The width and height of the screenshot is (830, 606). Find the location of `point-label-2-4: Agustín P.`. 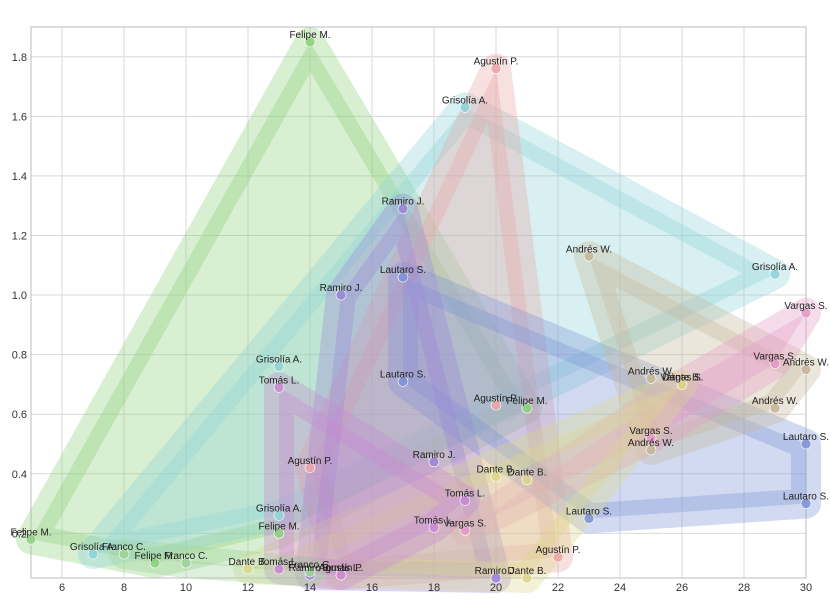

point-label-2-4: Agustín P. is located at coordinates (341, 568).